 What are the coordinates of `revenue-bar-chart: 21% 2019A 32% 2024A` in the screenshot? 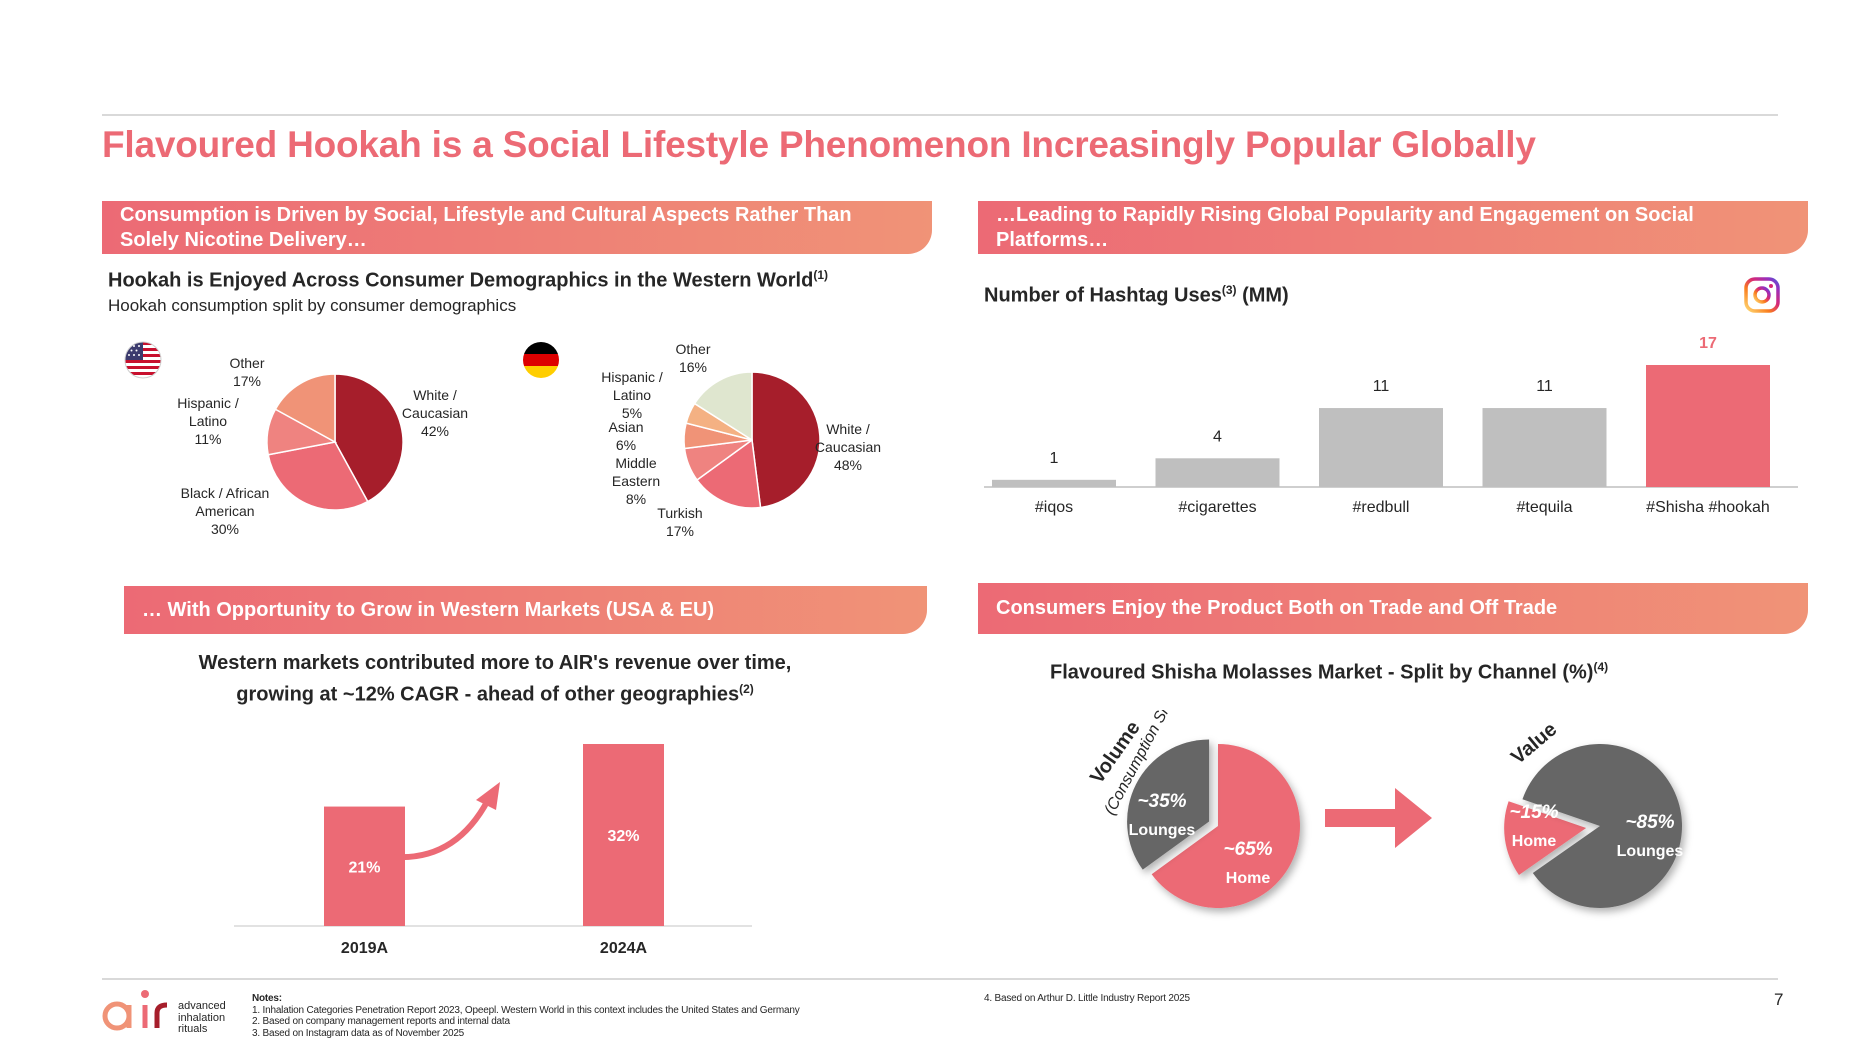 It's located at (493, 850).